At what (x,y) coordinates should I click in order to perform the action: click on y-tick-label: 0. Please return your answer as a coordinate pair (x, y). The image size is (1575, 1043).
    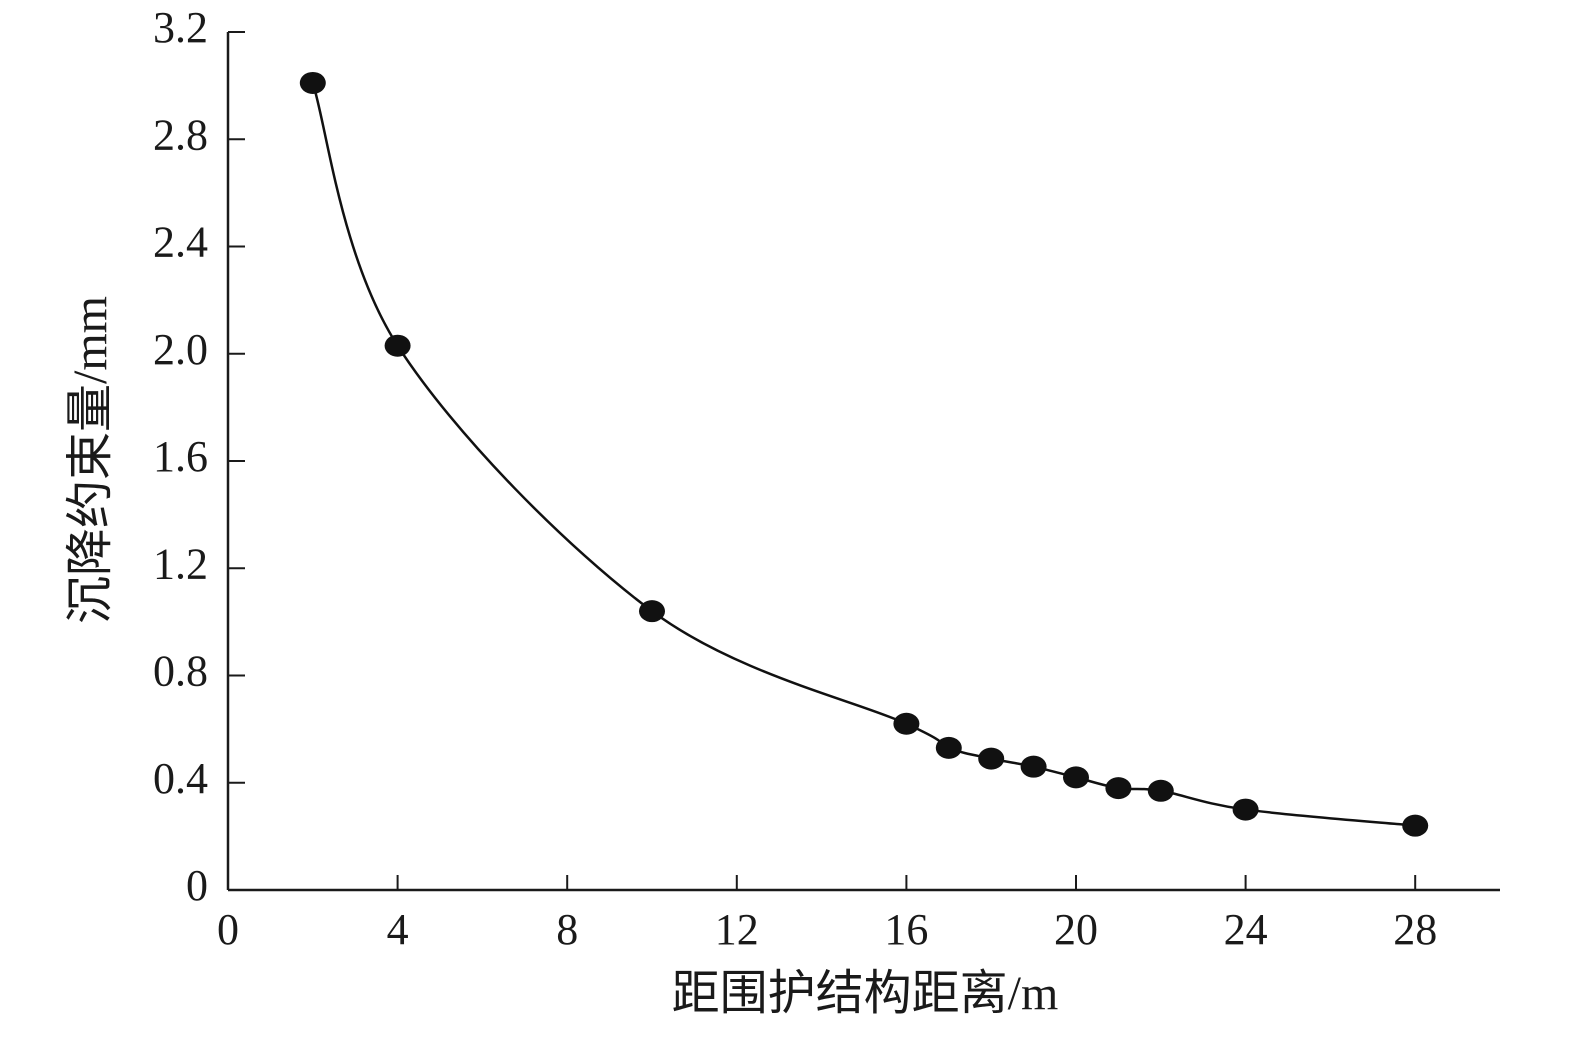
    Looking at the image, I should click on (197, 885).